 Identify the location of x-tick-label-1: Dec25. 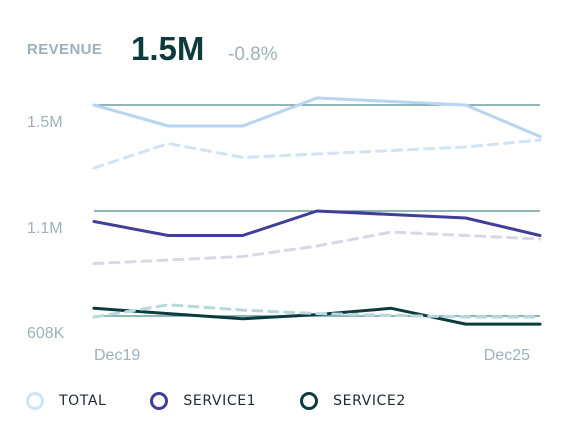
(507, 355).